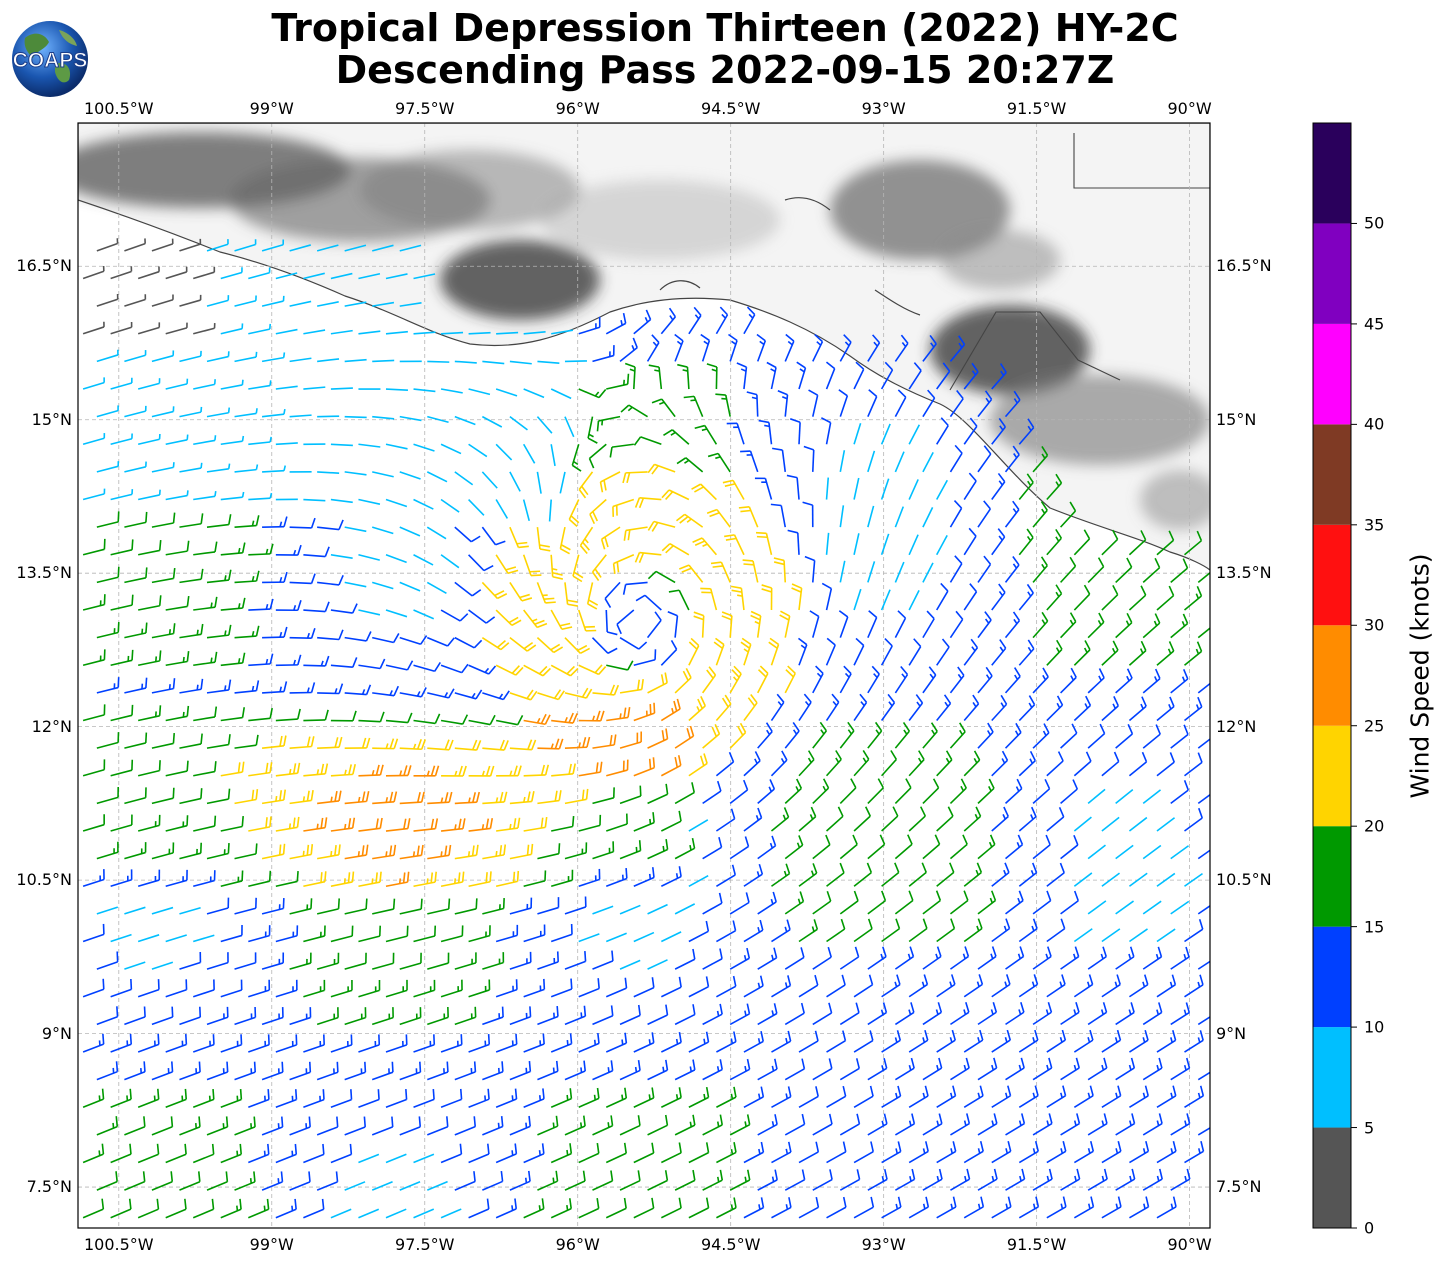  Describe the element at coordinates (680, 285) in the screenshot. I see `coastal-lagoon` at that location.